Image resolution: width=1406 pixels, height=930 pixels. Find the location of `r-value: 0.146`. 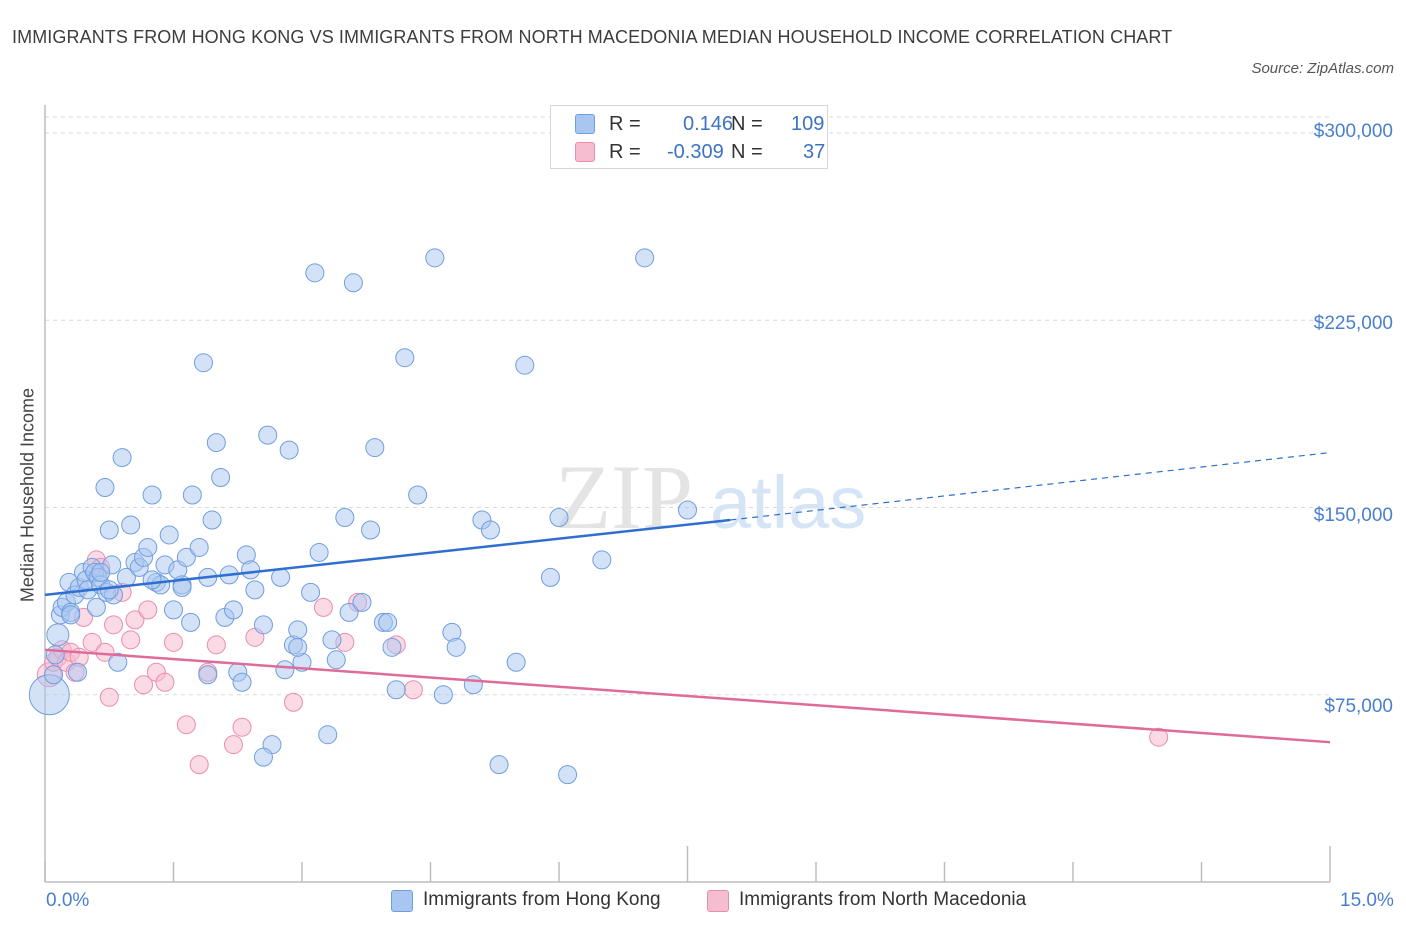

r-value: 0.146 is located at coordinates (708, 124).